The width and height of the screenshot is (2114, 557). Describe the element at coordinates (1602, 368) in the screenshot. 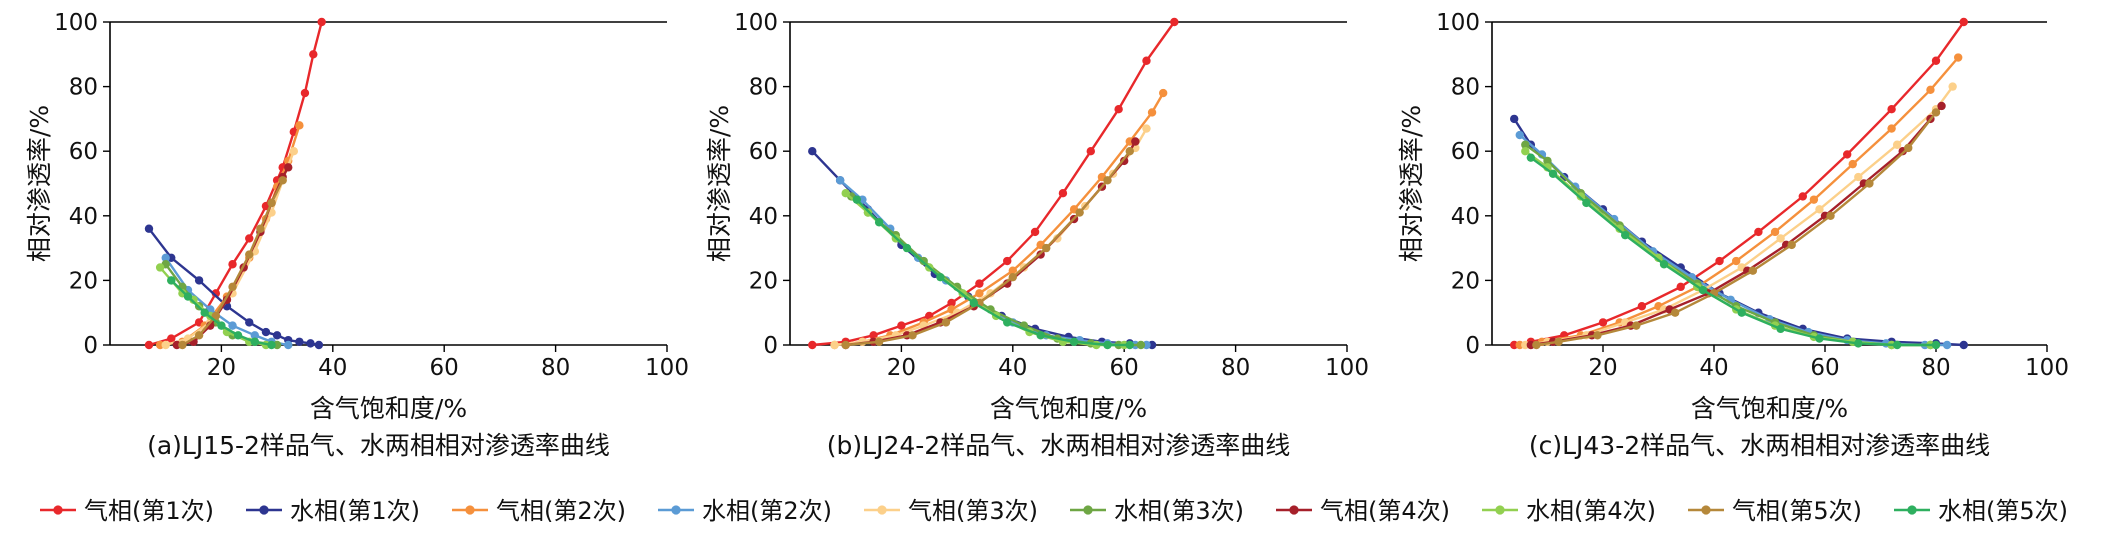

I see `x-tick-label: 20` at that location.